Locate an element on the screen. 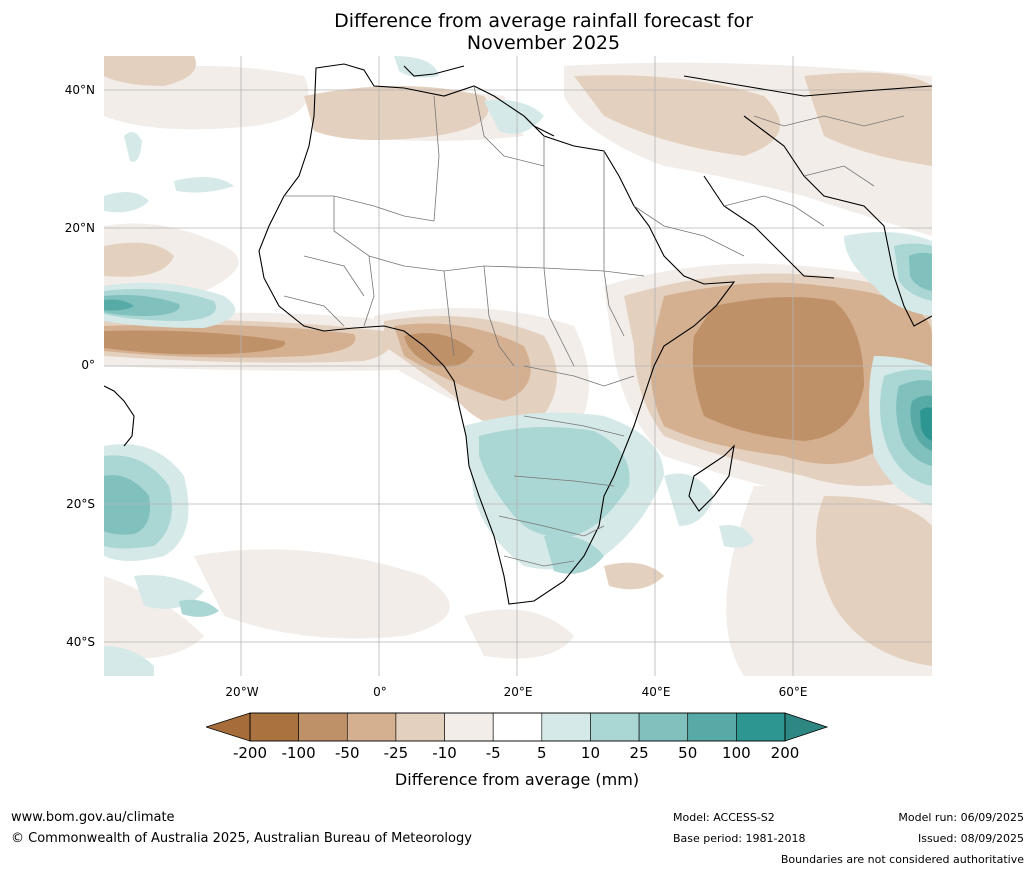 The height and width of the screenshot is (873, 1035). colorbar-tick-label: -5 is located at coordinates (493, 753).